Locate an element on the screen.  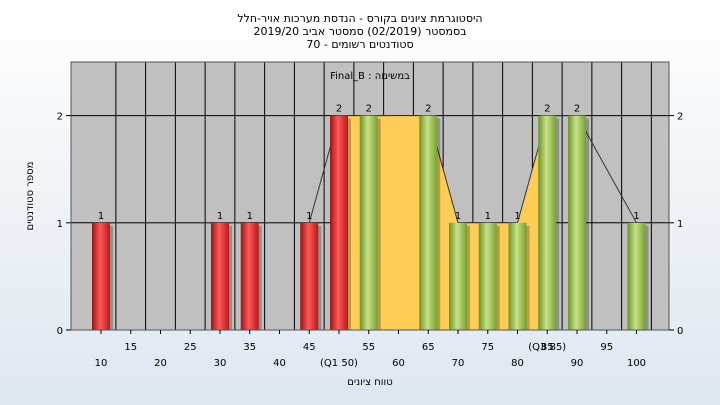
x-tick-quartile-label: (Q3 85) is located at coordinates (547, 347).